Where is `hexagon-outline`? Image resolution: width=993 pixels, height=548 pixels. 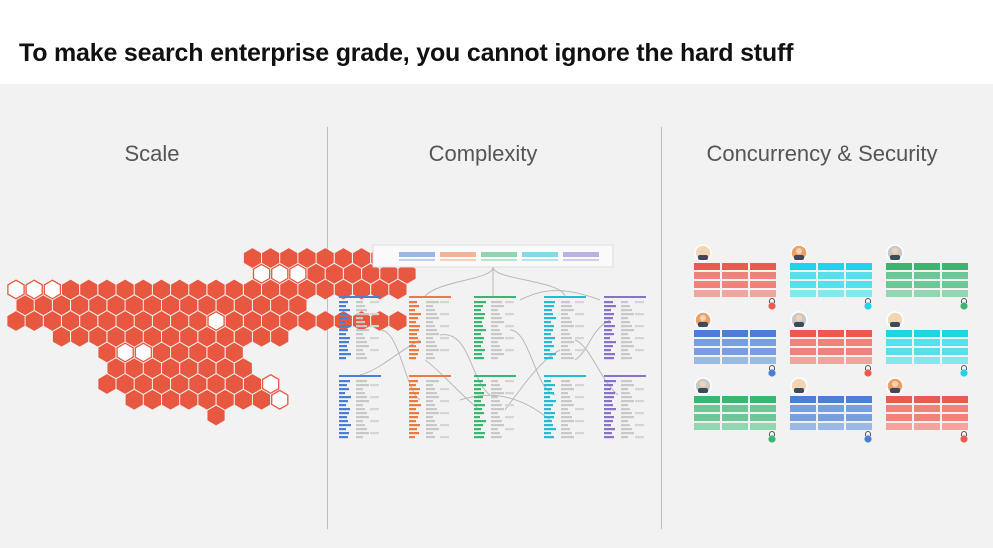 hexagon-outline is located at coordinates (125, 352).